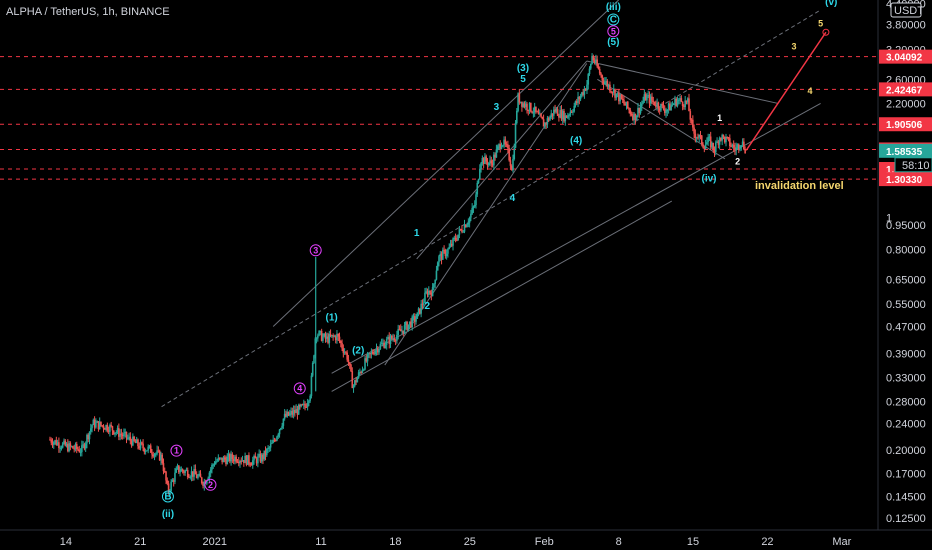  Describe the element at coordinates (906, 451) in the screenshot. I see `y-tick-label: 0.20000` at that location.